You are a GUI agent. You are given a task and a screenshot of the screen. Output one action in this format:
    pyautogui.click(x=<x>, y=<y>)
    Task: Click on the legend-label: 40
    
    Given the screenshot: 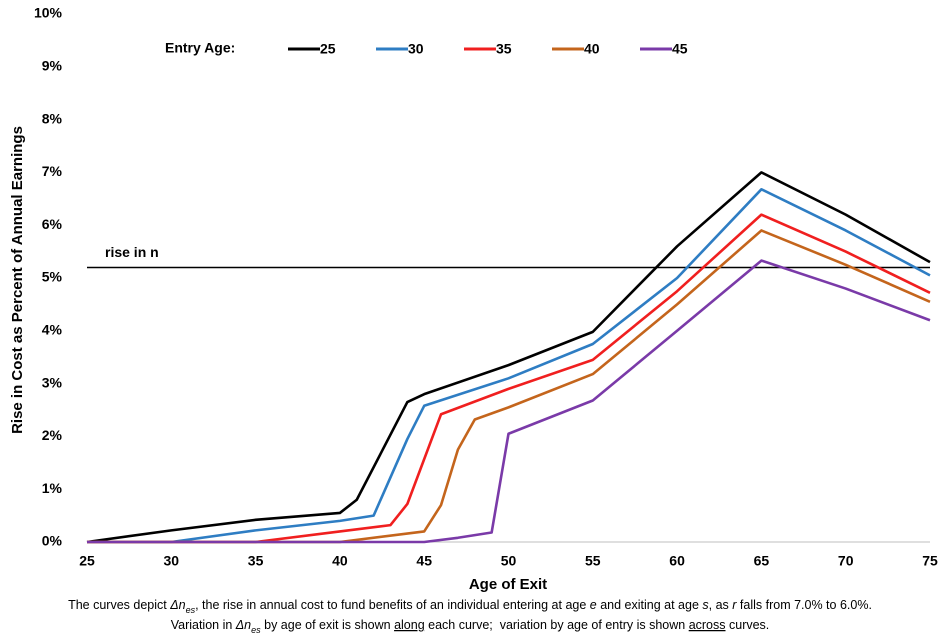 What is the action you would take?
    pyautogui.click(x=592, y=49)
    